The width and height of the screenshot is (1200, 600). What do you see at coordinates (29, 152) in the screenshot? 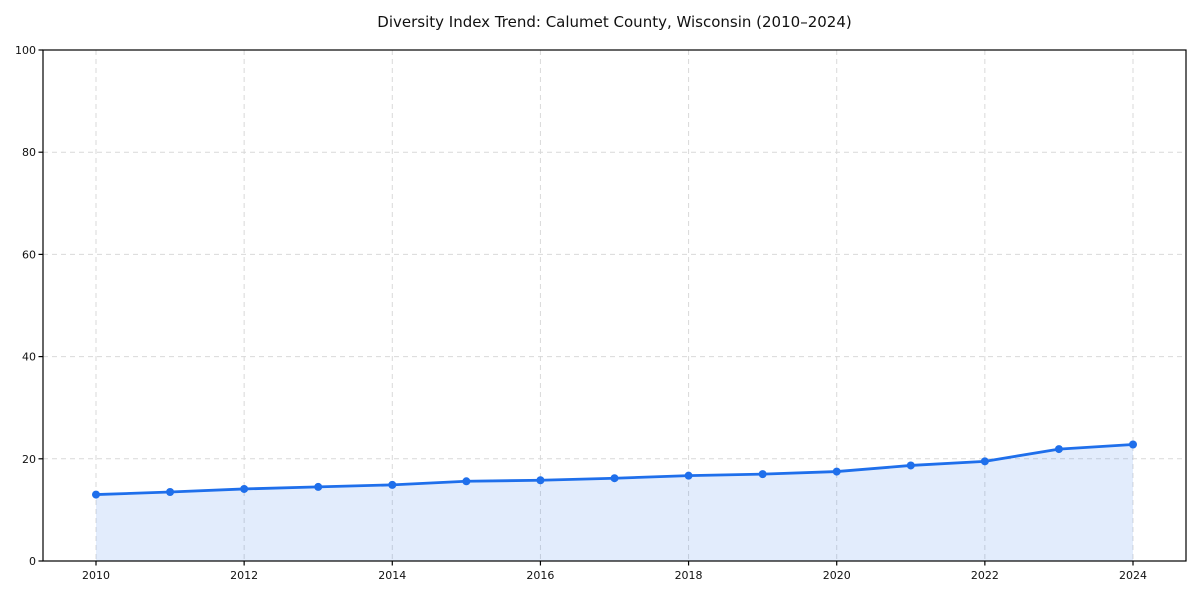
I see `y-tick-label: 80` at bounding box center [29, 152].